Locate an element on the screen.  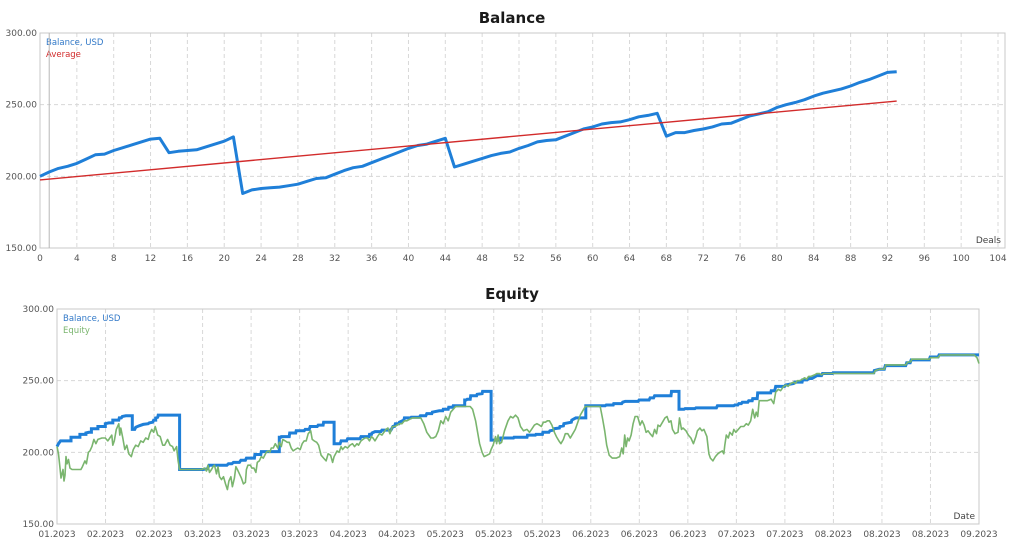
legend-item: Equity is located at coordinates (76, 331).